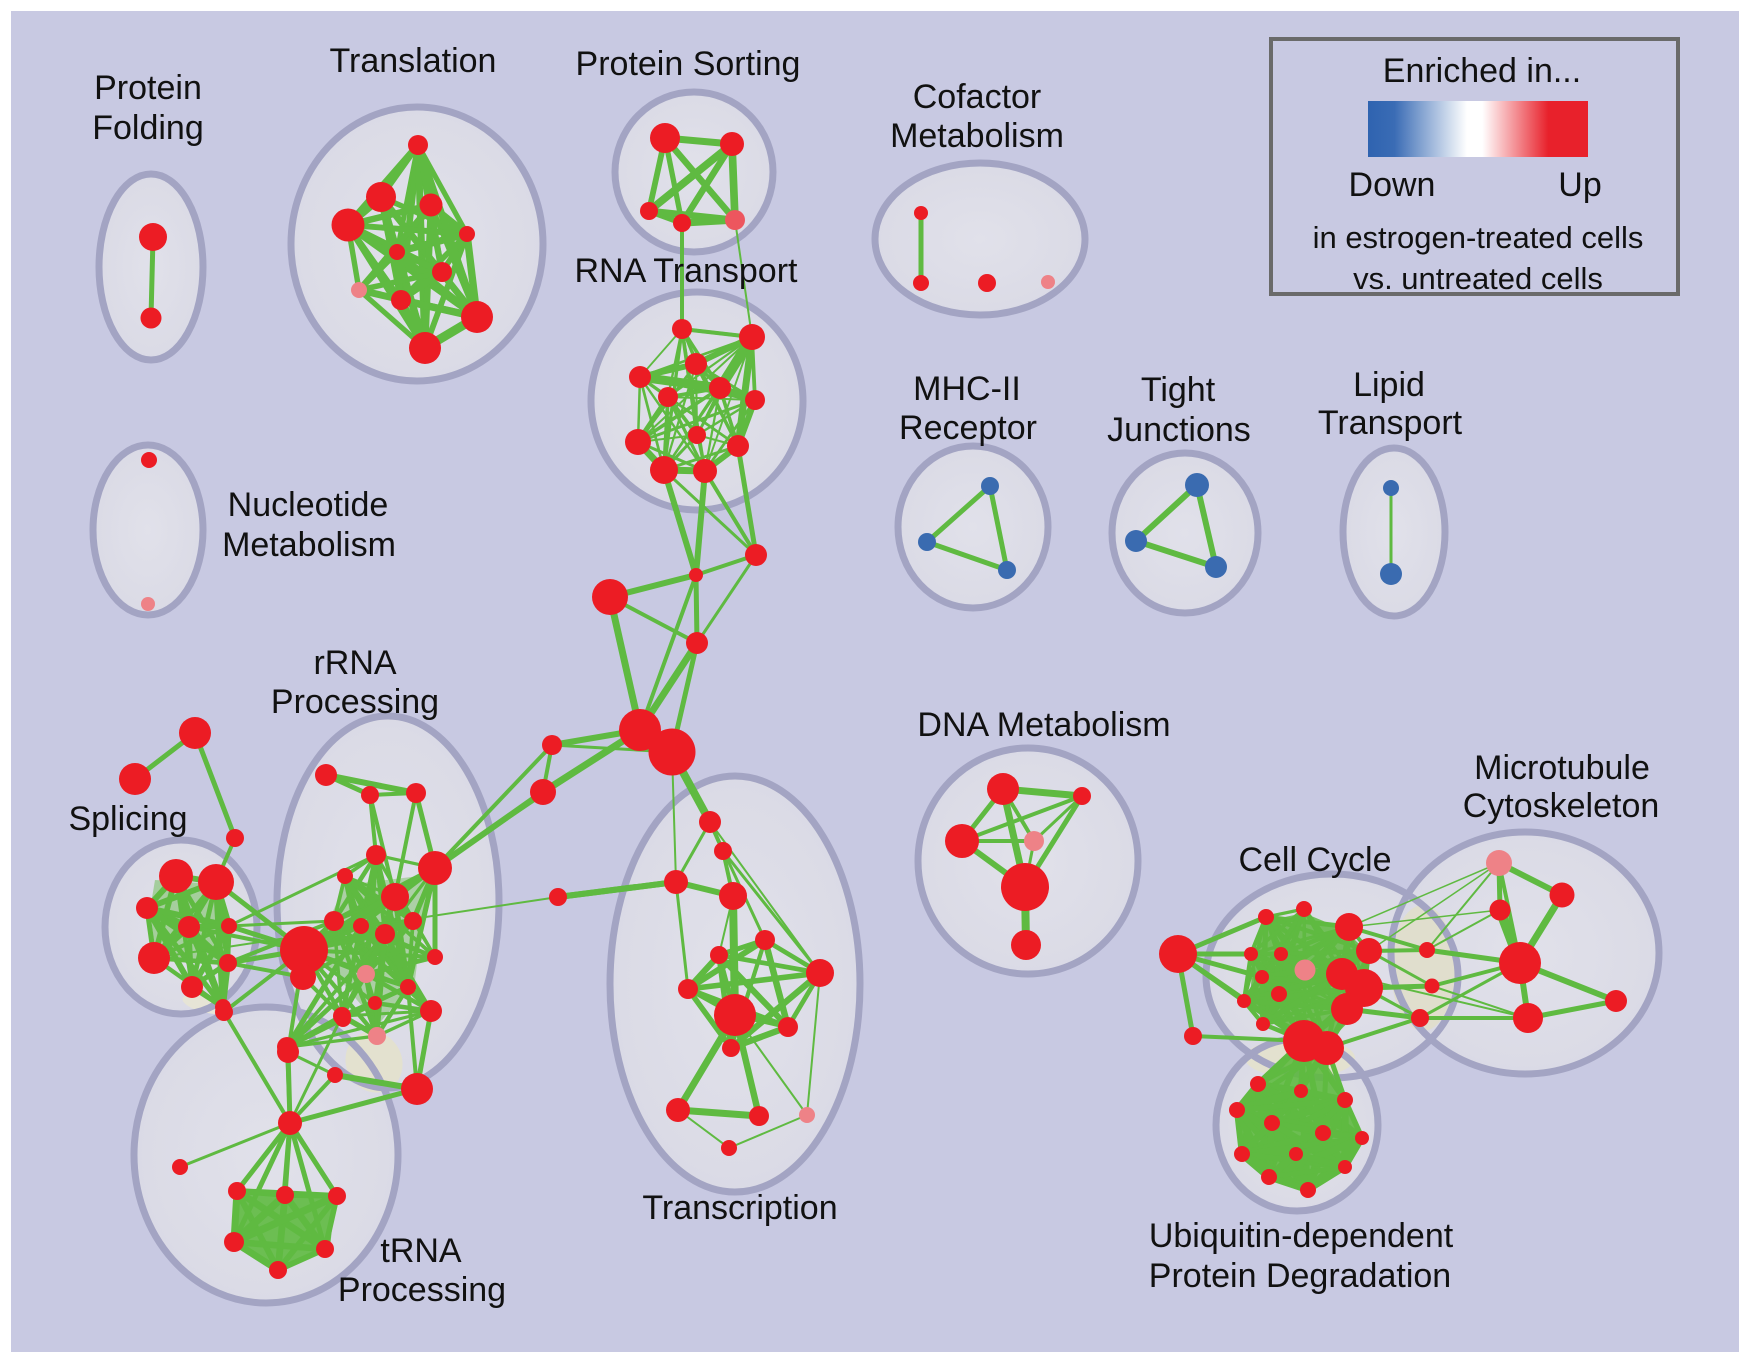 This screenshot has width=1750, height=1365. Describe the element at coordinates (148, 88) in the screenshot. I see `svg-text: Protein` at that location.